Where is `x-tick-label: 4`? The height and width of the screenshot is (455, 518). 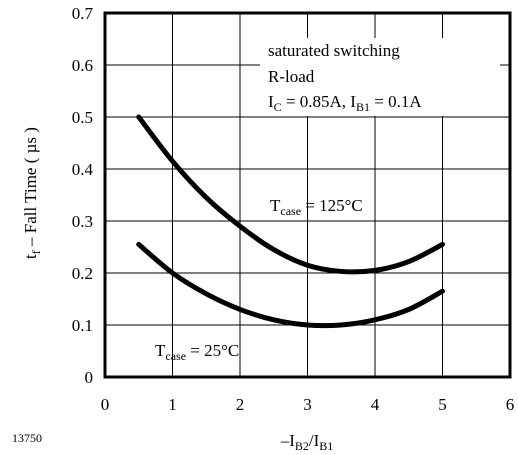 x-tick-label: 4 is located at coordinates (375, 404).